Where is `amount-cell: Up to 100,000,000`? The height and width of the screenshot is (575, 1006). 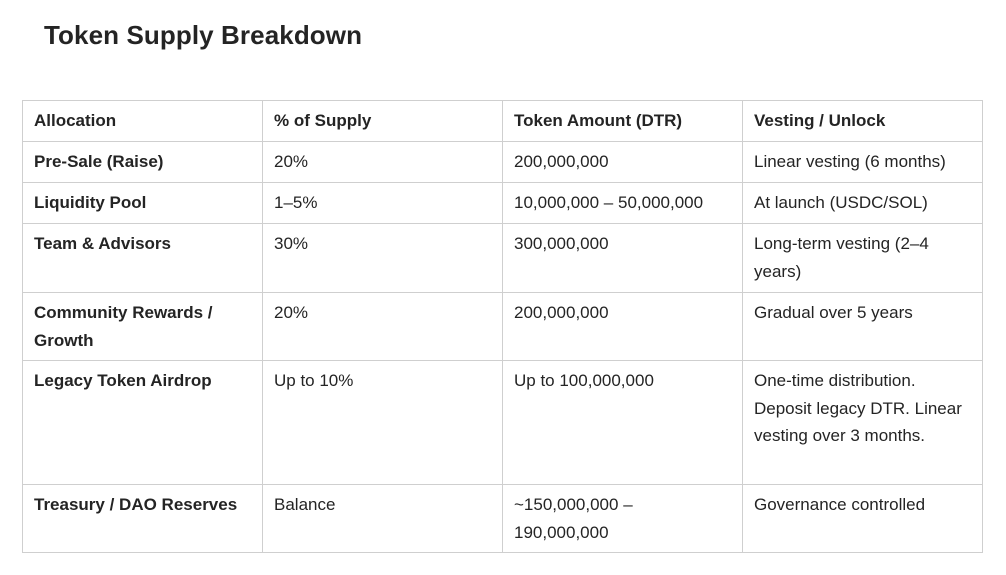
amount-cell: Up to 100,000,000 is located at coordinates (622, 422).